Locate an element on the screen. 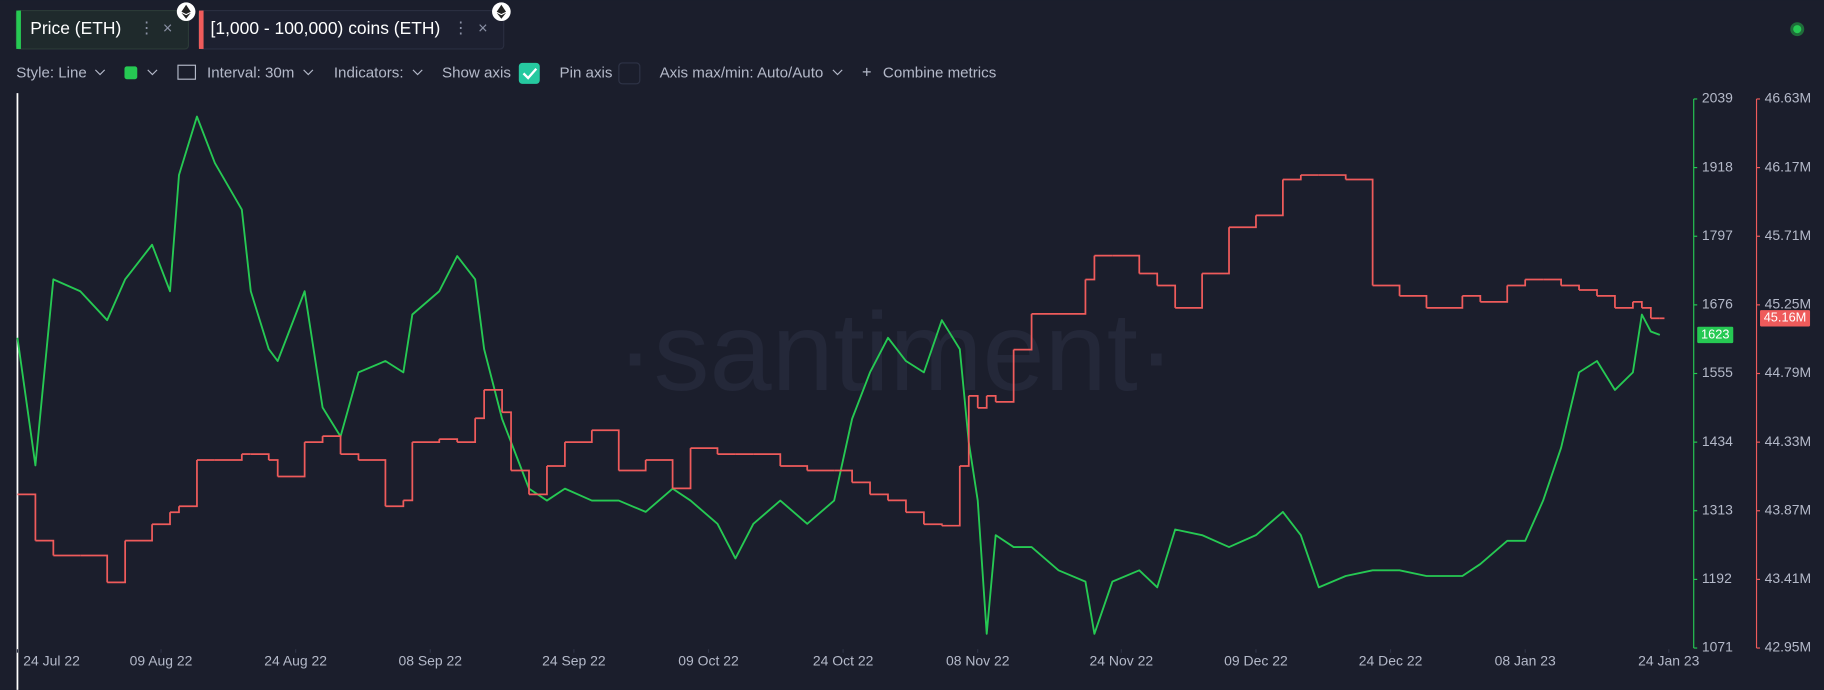 The image size is (1824, 690). combine-metrics: Combine metrics is located at coordinates (940, 72).